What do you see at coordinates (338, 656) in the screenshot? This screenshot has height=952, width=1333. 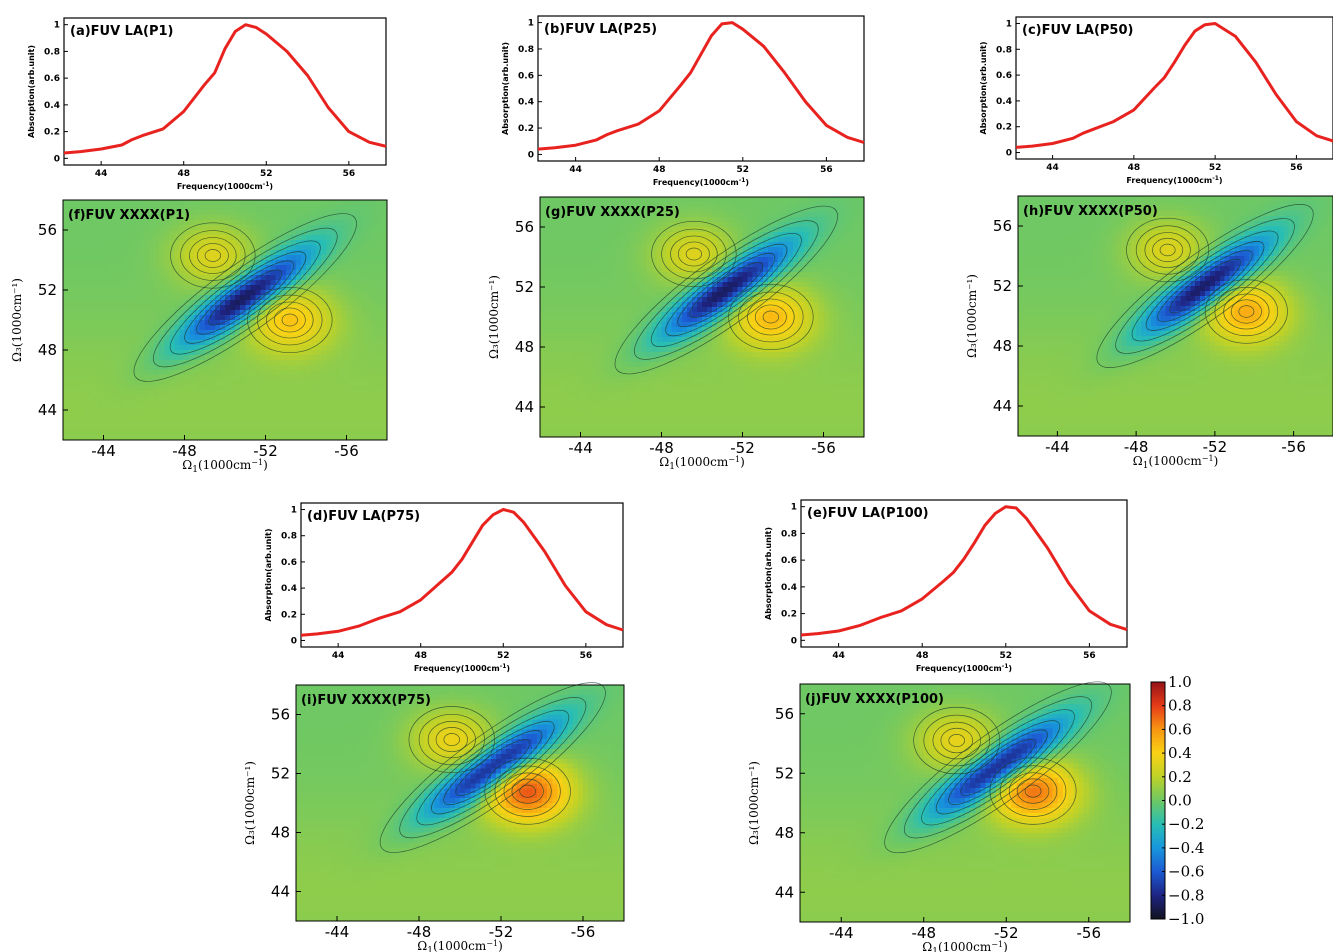 I see `x-tick-label: 44` at bounding box center [338, 656].